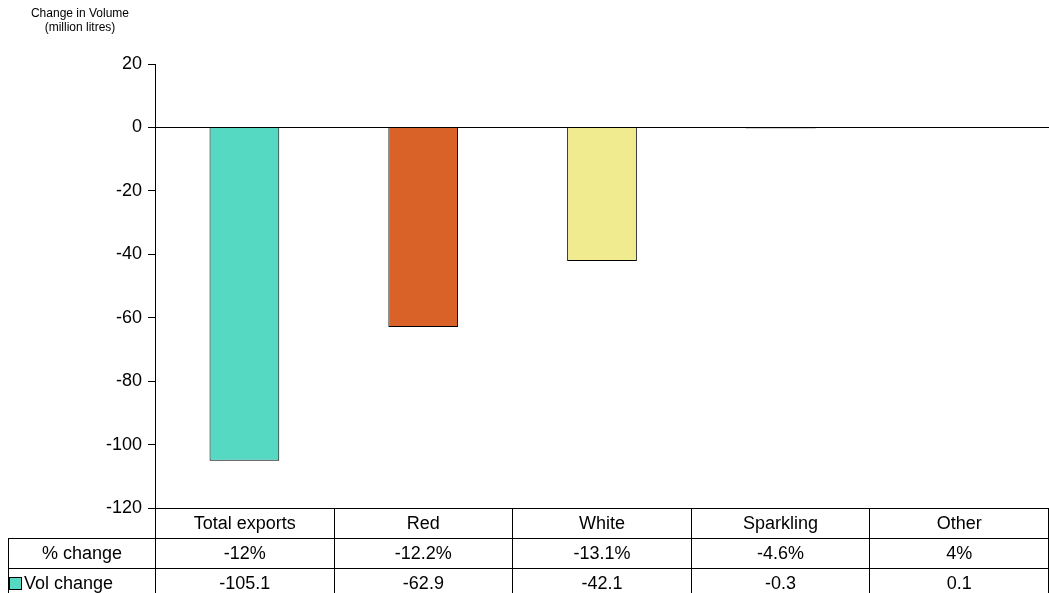 The width and height of the screenshot is (1049, 593). Describe the element at coordinates (959, 553) in the screenshot. I see `text: 4%` at that location.